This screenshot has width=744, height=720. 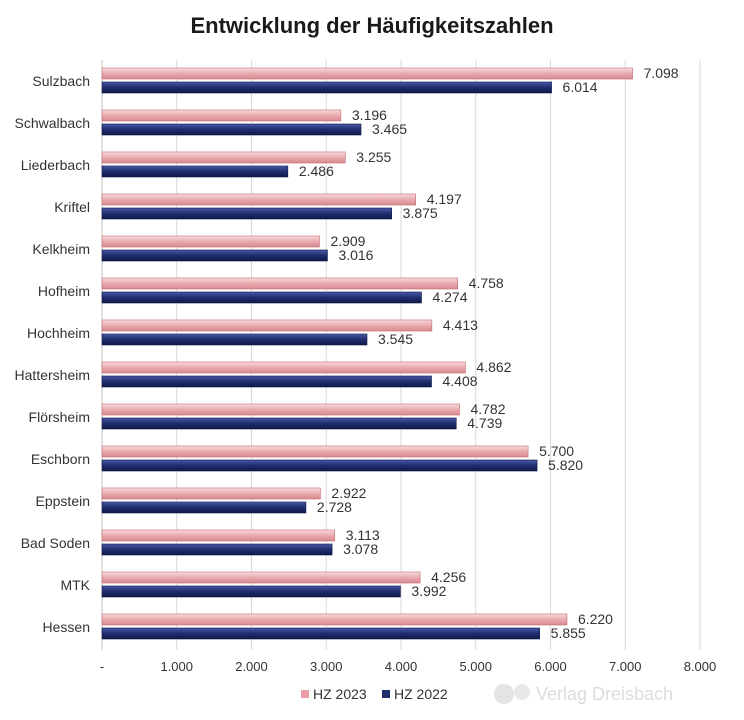 I want to click on value-label-hz-2023-kriftel: 4.197, so click(x=444, y=199).